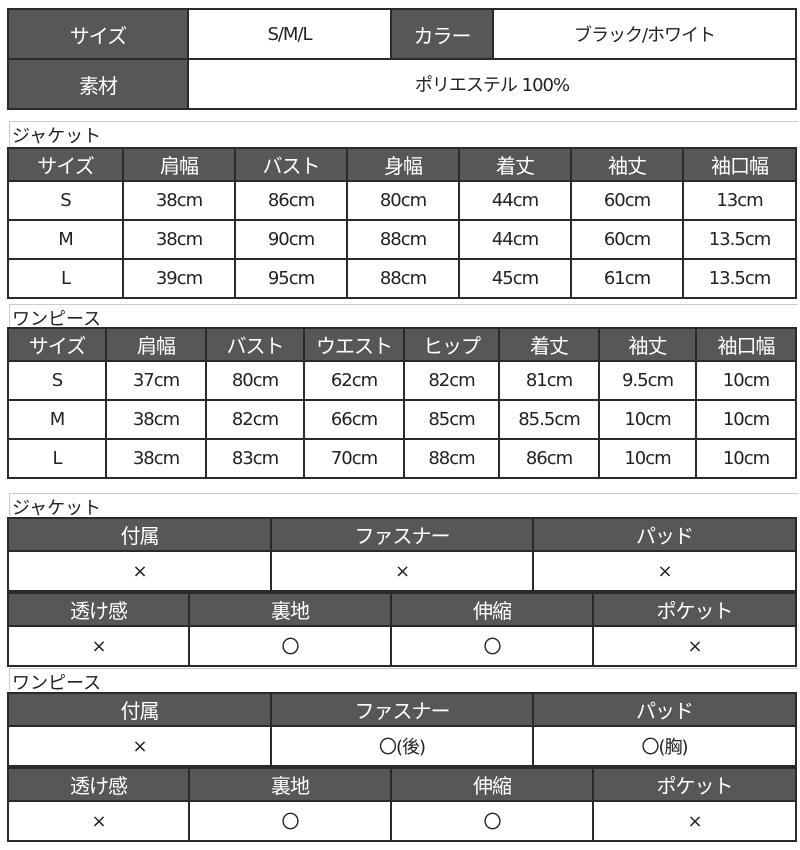 The image size is (800, 850). I want to click on header-cell: ファスナー, so click(402, 709).